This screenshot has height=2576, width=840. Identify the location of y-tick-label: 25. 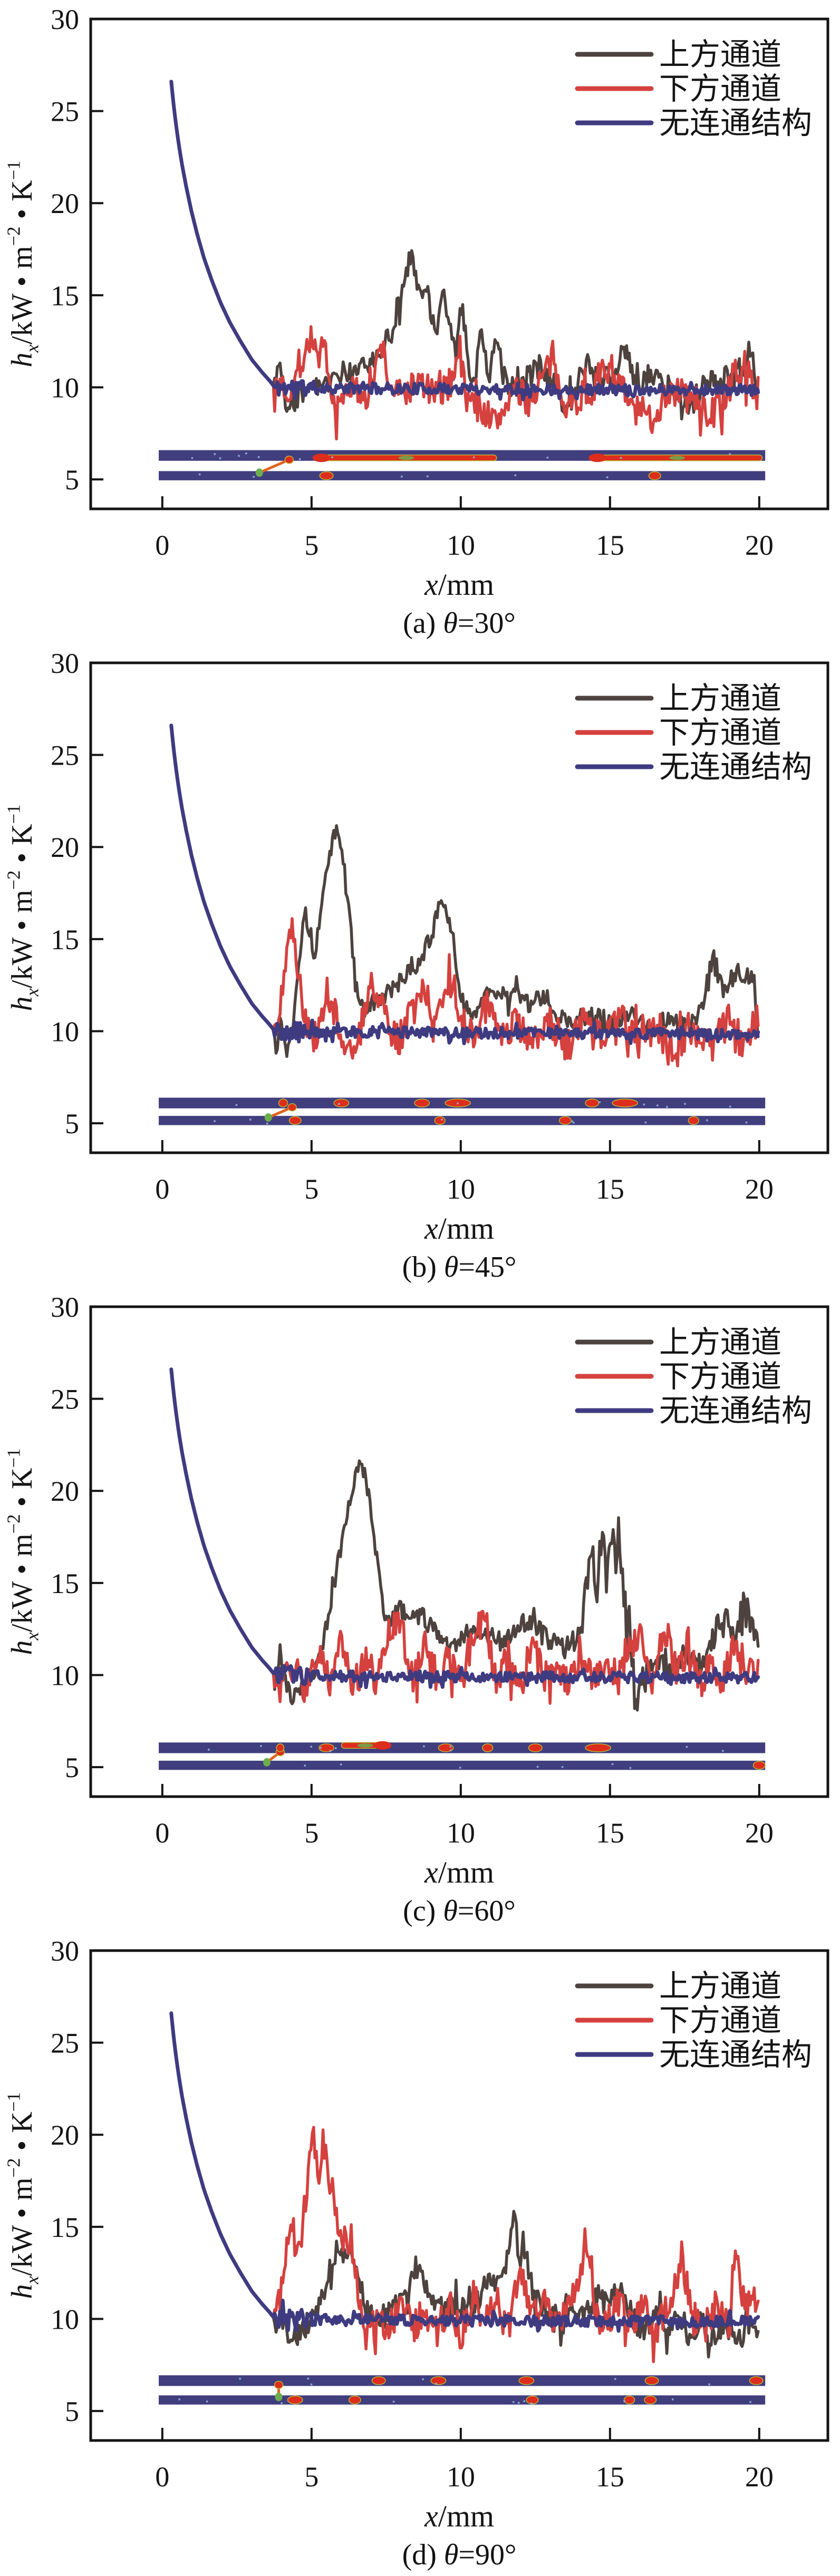
(65, 1399).